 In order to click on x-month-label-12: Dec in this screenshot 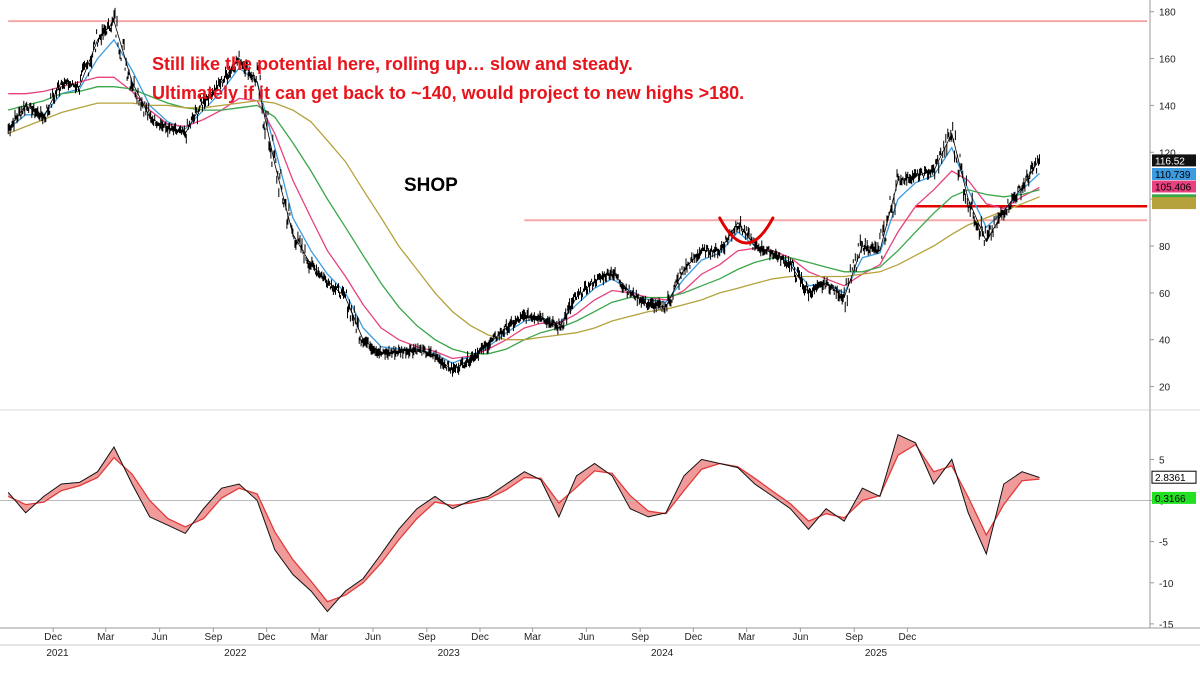, I will do `click(694, 637)`.